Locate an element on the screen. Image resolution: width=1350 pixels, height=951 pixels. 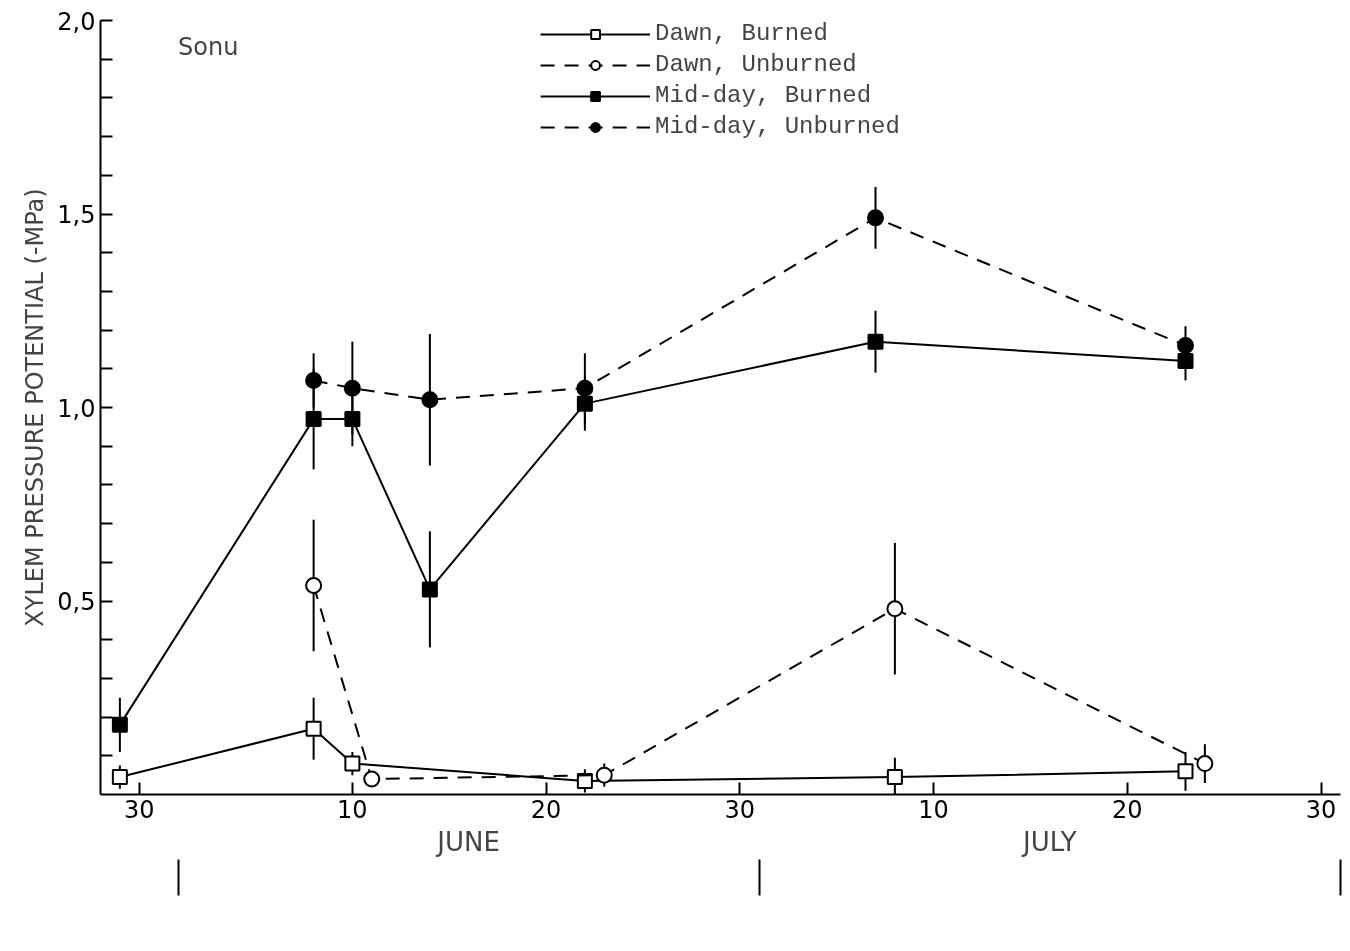
y-tick-label: 2,0 is located at coordinates (76, 21).